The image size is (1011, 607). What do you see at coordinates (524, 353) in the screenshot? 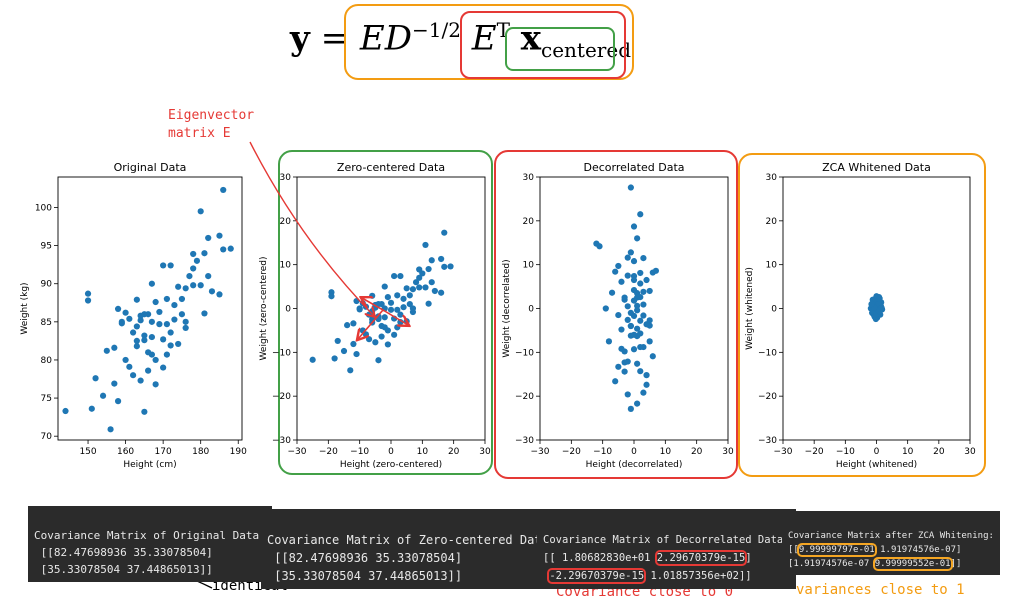
I see `y-tick-label: −10` at bounding box center [524, 353].